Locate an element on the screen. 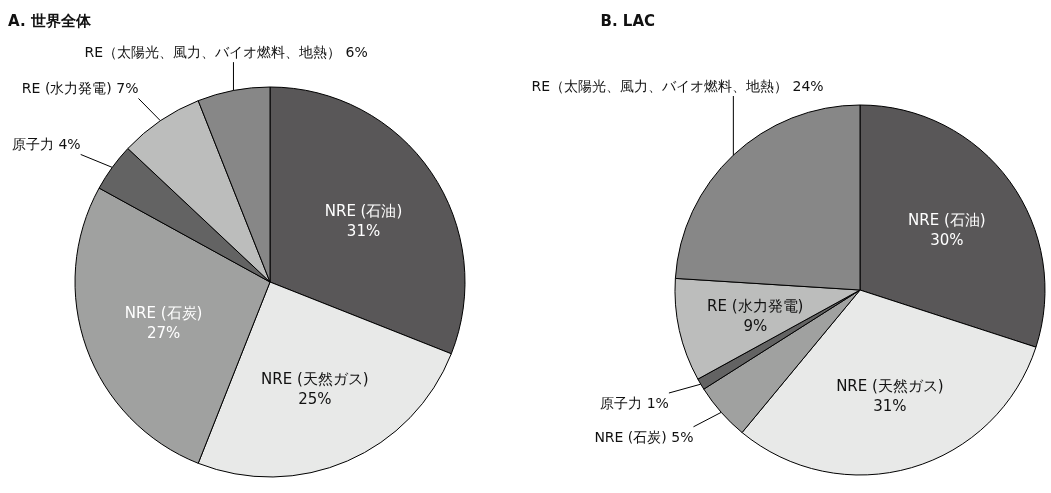  data-label: 9% is located at coordinates (755, 326).